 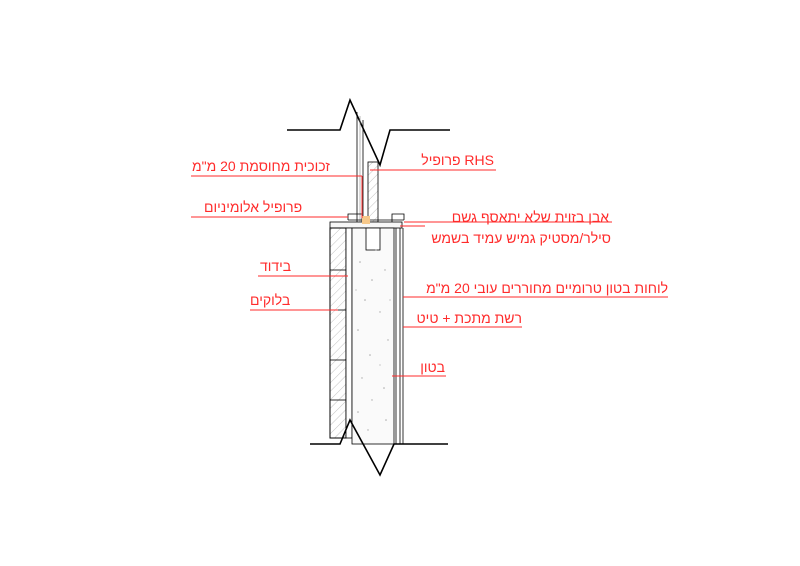 I want to click on label-glass: זכוכית מחוסמת 20 מ"מ, so click(x=261, y=166).